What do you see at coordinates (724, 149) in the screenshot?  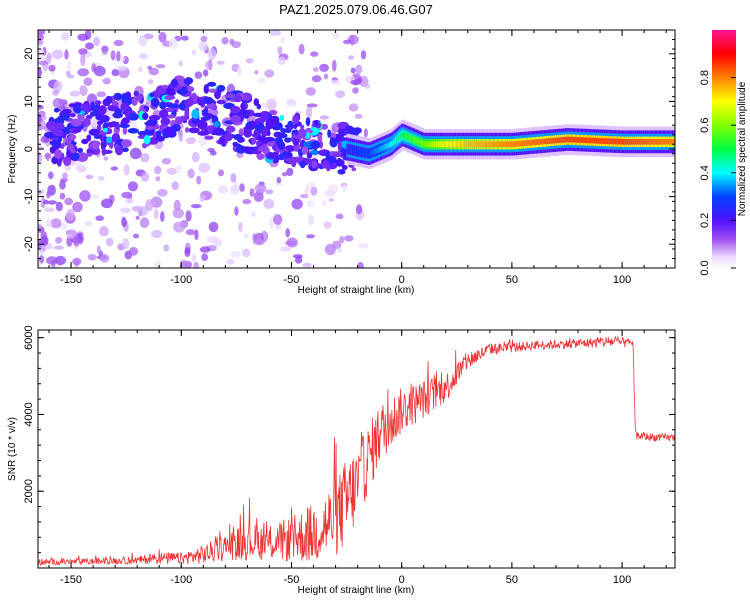 I see `colorbar-gradient` at bounding box center [724, 149].